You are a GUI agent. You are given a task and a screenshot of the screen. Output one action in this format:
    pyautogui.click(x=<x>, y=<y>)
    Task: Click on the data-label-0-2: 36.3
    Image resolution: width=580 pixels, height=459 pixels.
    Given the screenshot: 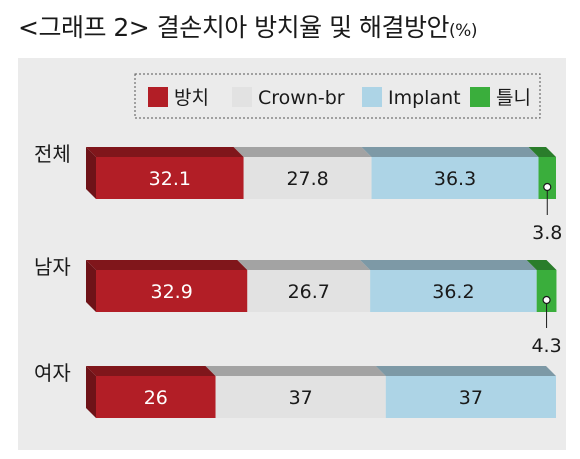 What is the action you would take?
    pyautogui.click(x=455, y=179)
    